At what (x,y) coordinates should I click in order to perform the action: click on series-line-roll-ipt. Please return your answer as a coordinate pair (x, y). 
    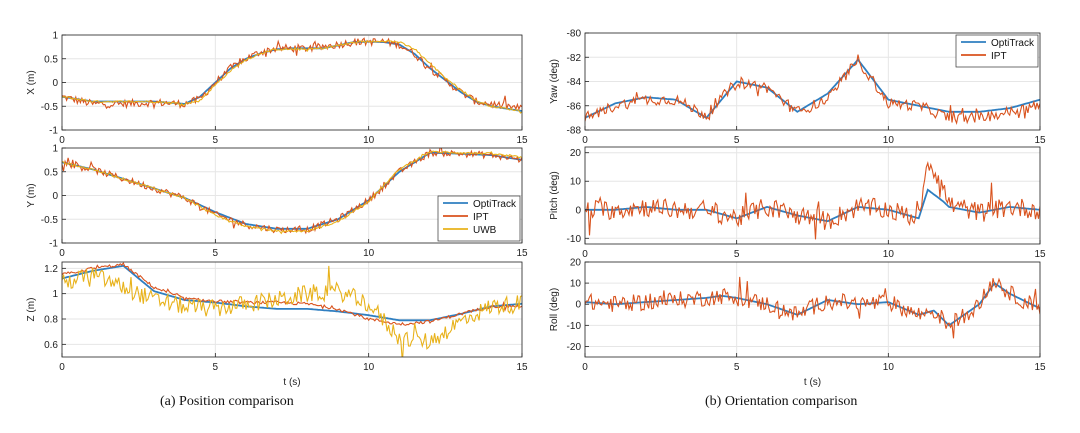
    Looking at the image, I should click on (812, 307).